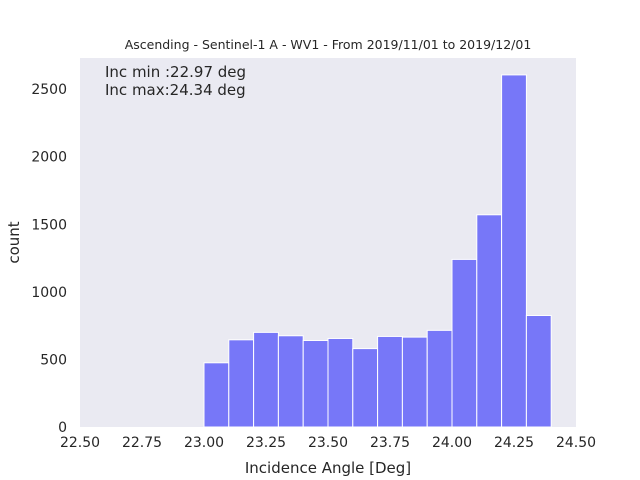 This screenshot has width=640, height=480. What do you see at coordinates (576, 443) in the screenshot?
I see `x-tick-label: 24.50` at bounding box center [576, 443].